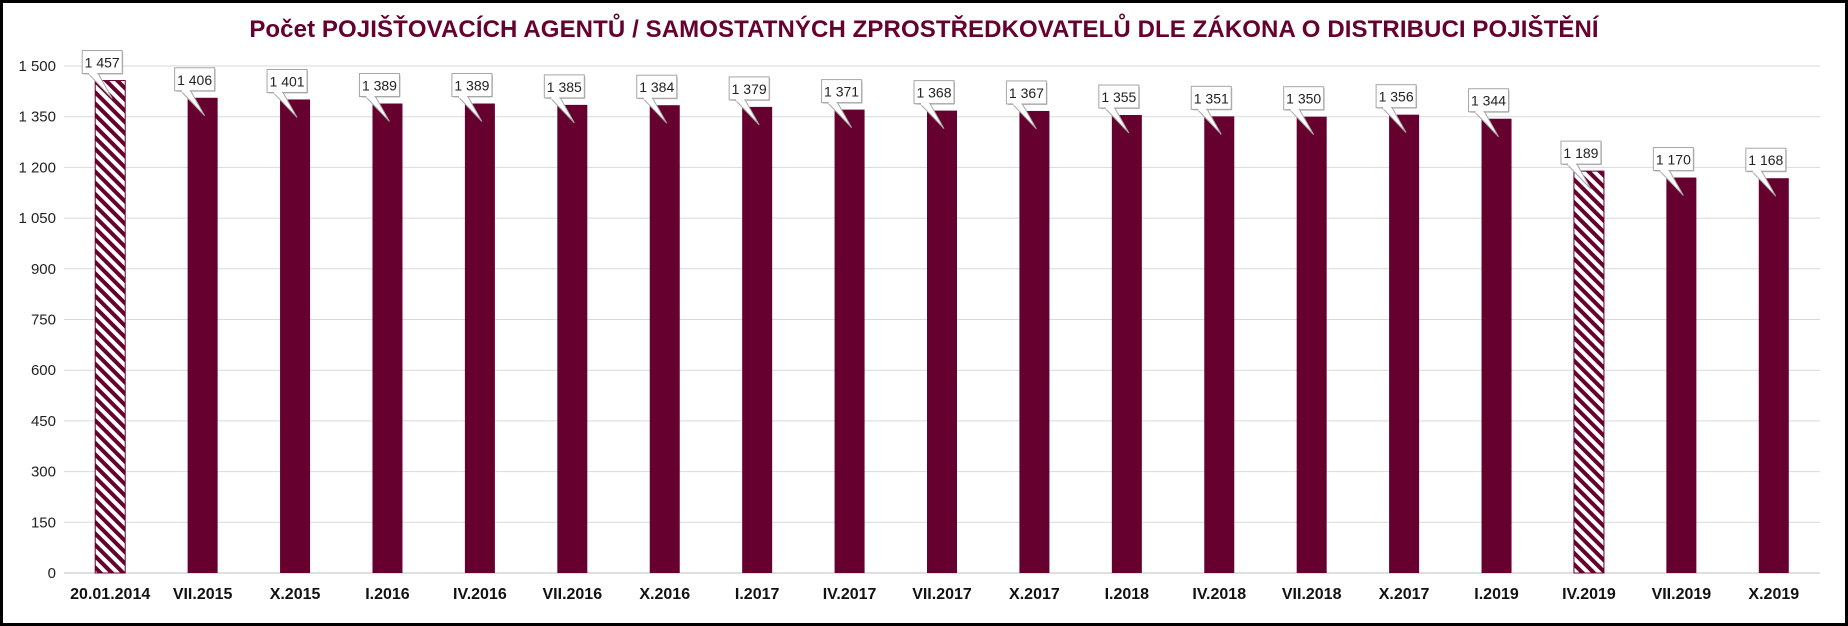  What do you see at coordinates (841, 92) in the screenshot?
I see `data-label: 1 371` at bounding box center [841, 92].